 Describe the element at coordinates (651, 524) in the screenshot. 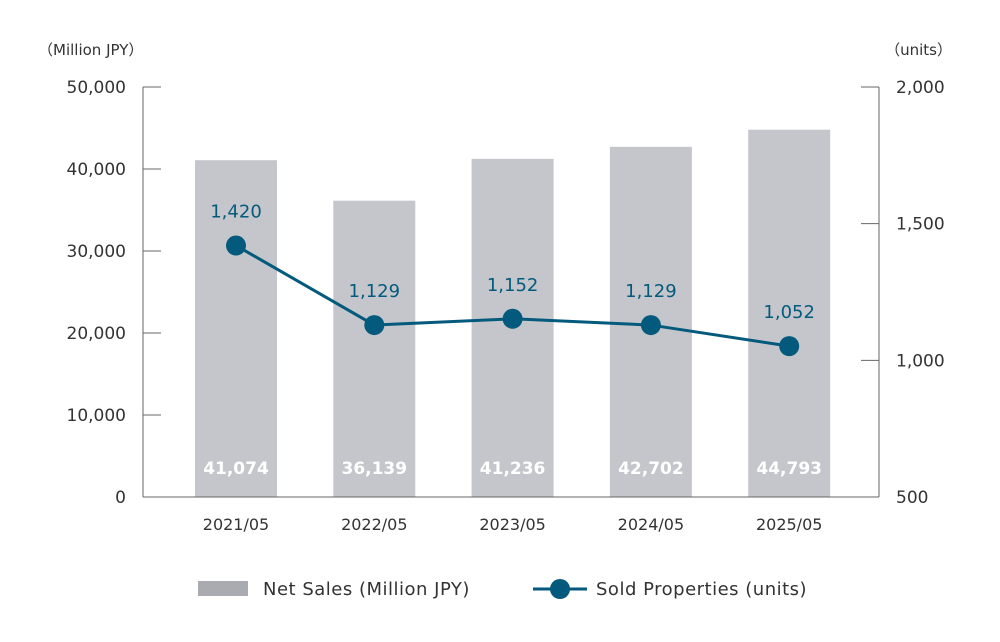

I see `x-tick-label: 2024/05` at that location.